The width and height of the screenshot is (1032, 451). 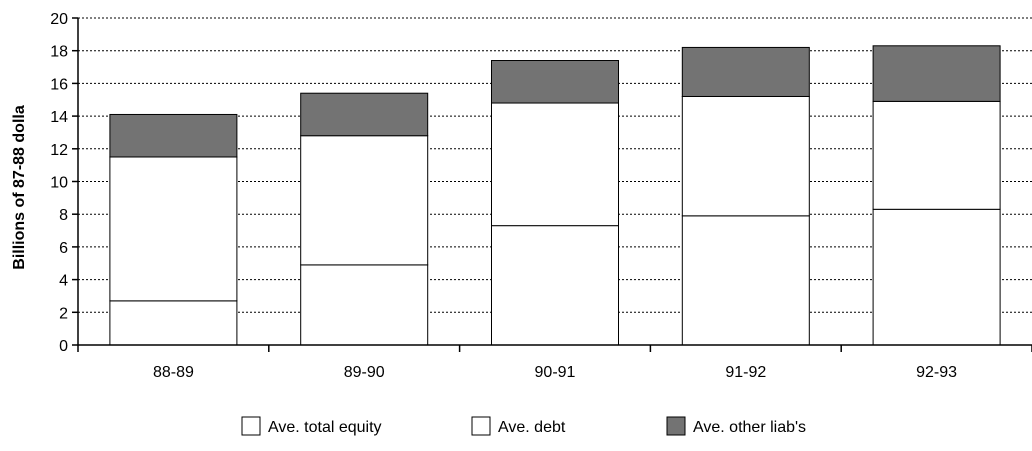 I want to click on y-tick-label: 10, so click(x=59, y=183).